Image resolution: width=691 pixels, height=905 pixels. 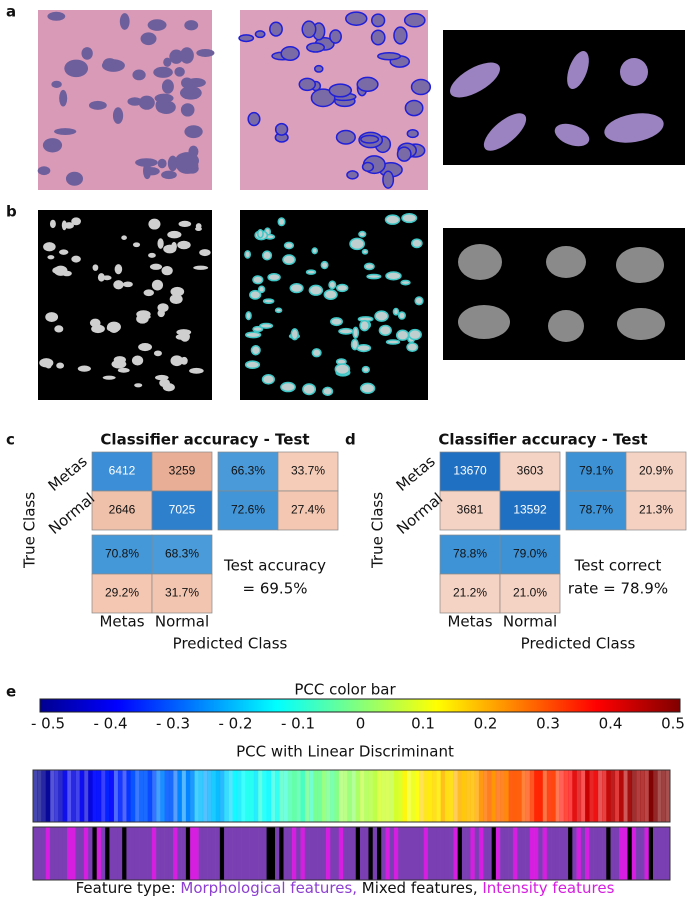 What do you see at coordinates (486, 724) in the screenshot?
I see `colorbar-tick: 0.2` at bounding box center [486, 724].